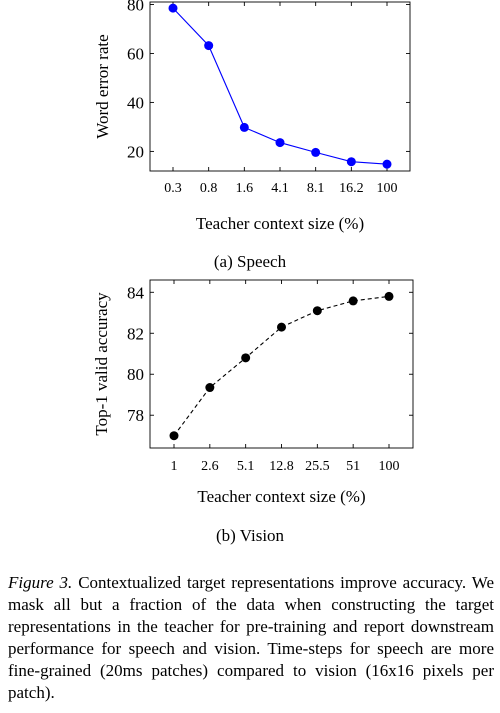 This screenshot has height=713, width=500. What do you see at coordinates (353, 466) in the screenshot?
I see `vision-x-tick-label: 51` at bounding box center [353, 466].